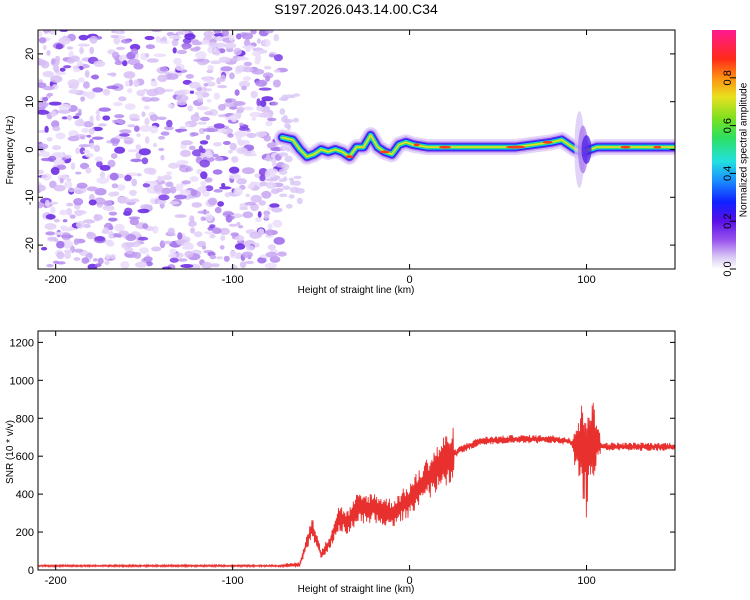  Describe the element at coordinates (728, 77) in the screenshot. I see `colorbar-tick-label: 0.8` at that location.